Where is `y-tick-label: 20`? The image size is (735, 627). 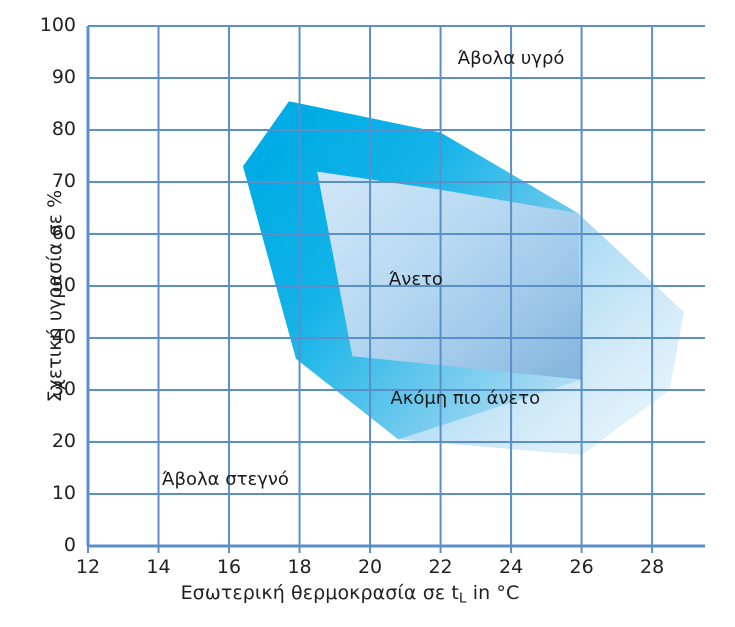
y-tick-label: 20 is located at coordinates (63, 441).